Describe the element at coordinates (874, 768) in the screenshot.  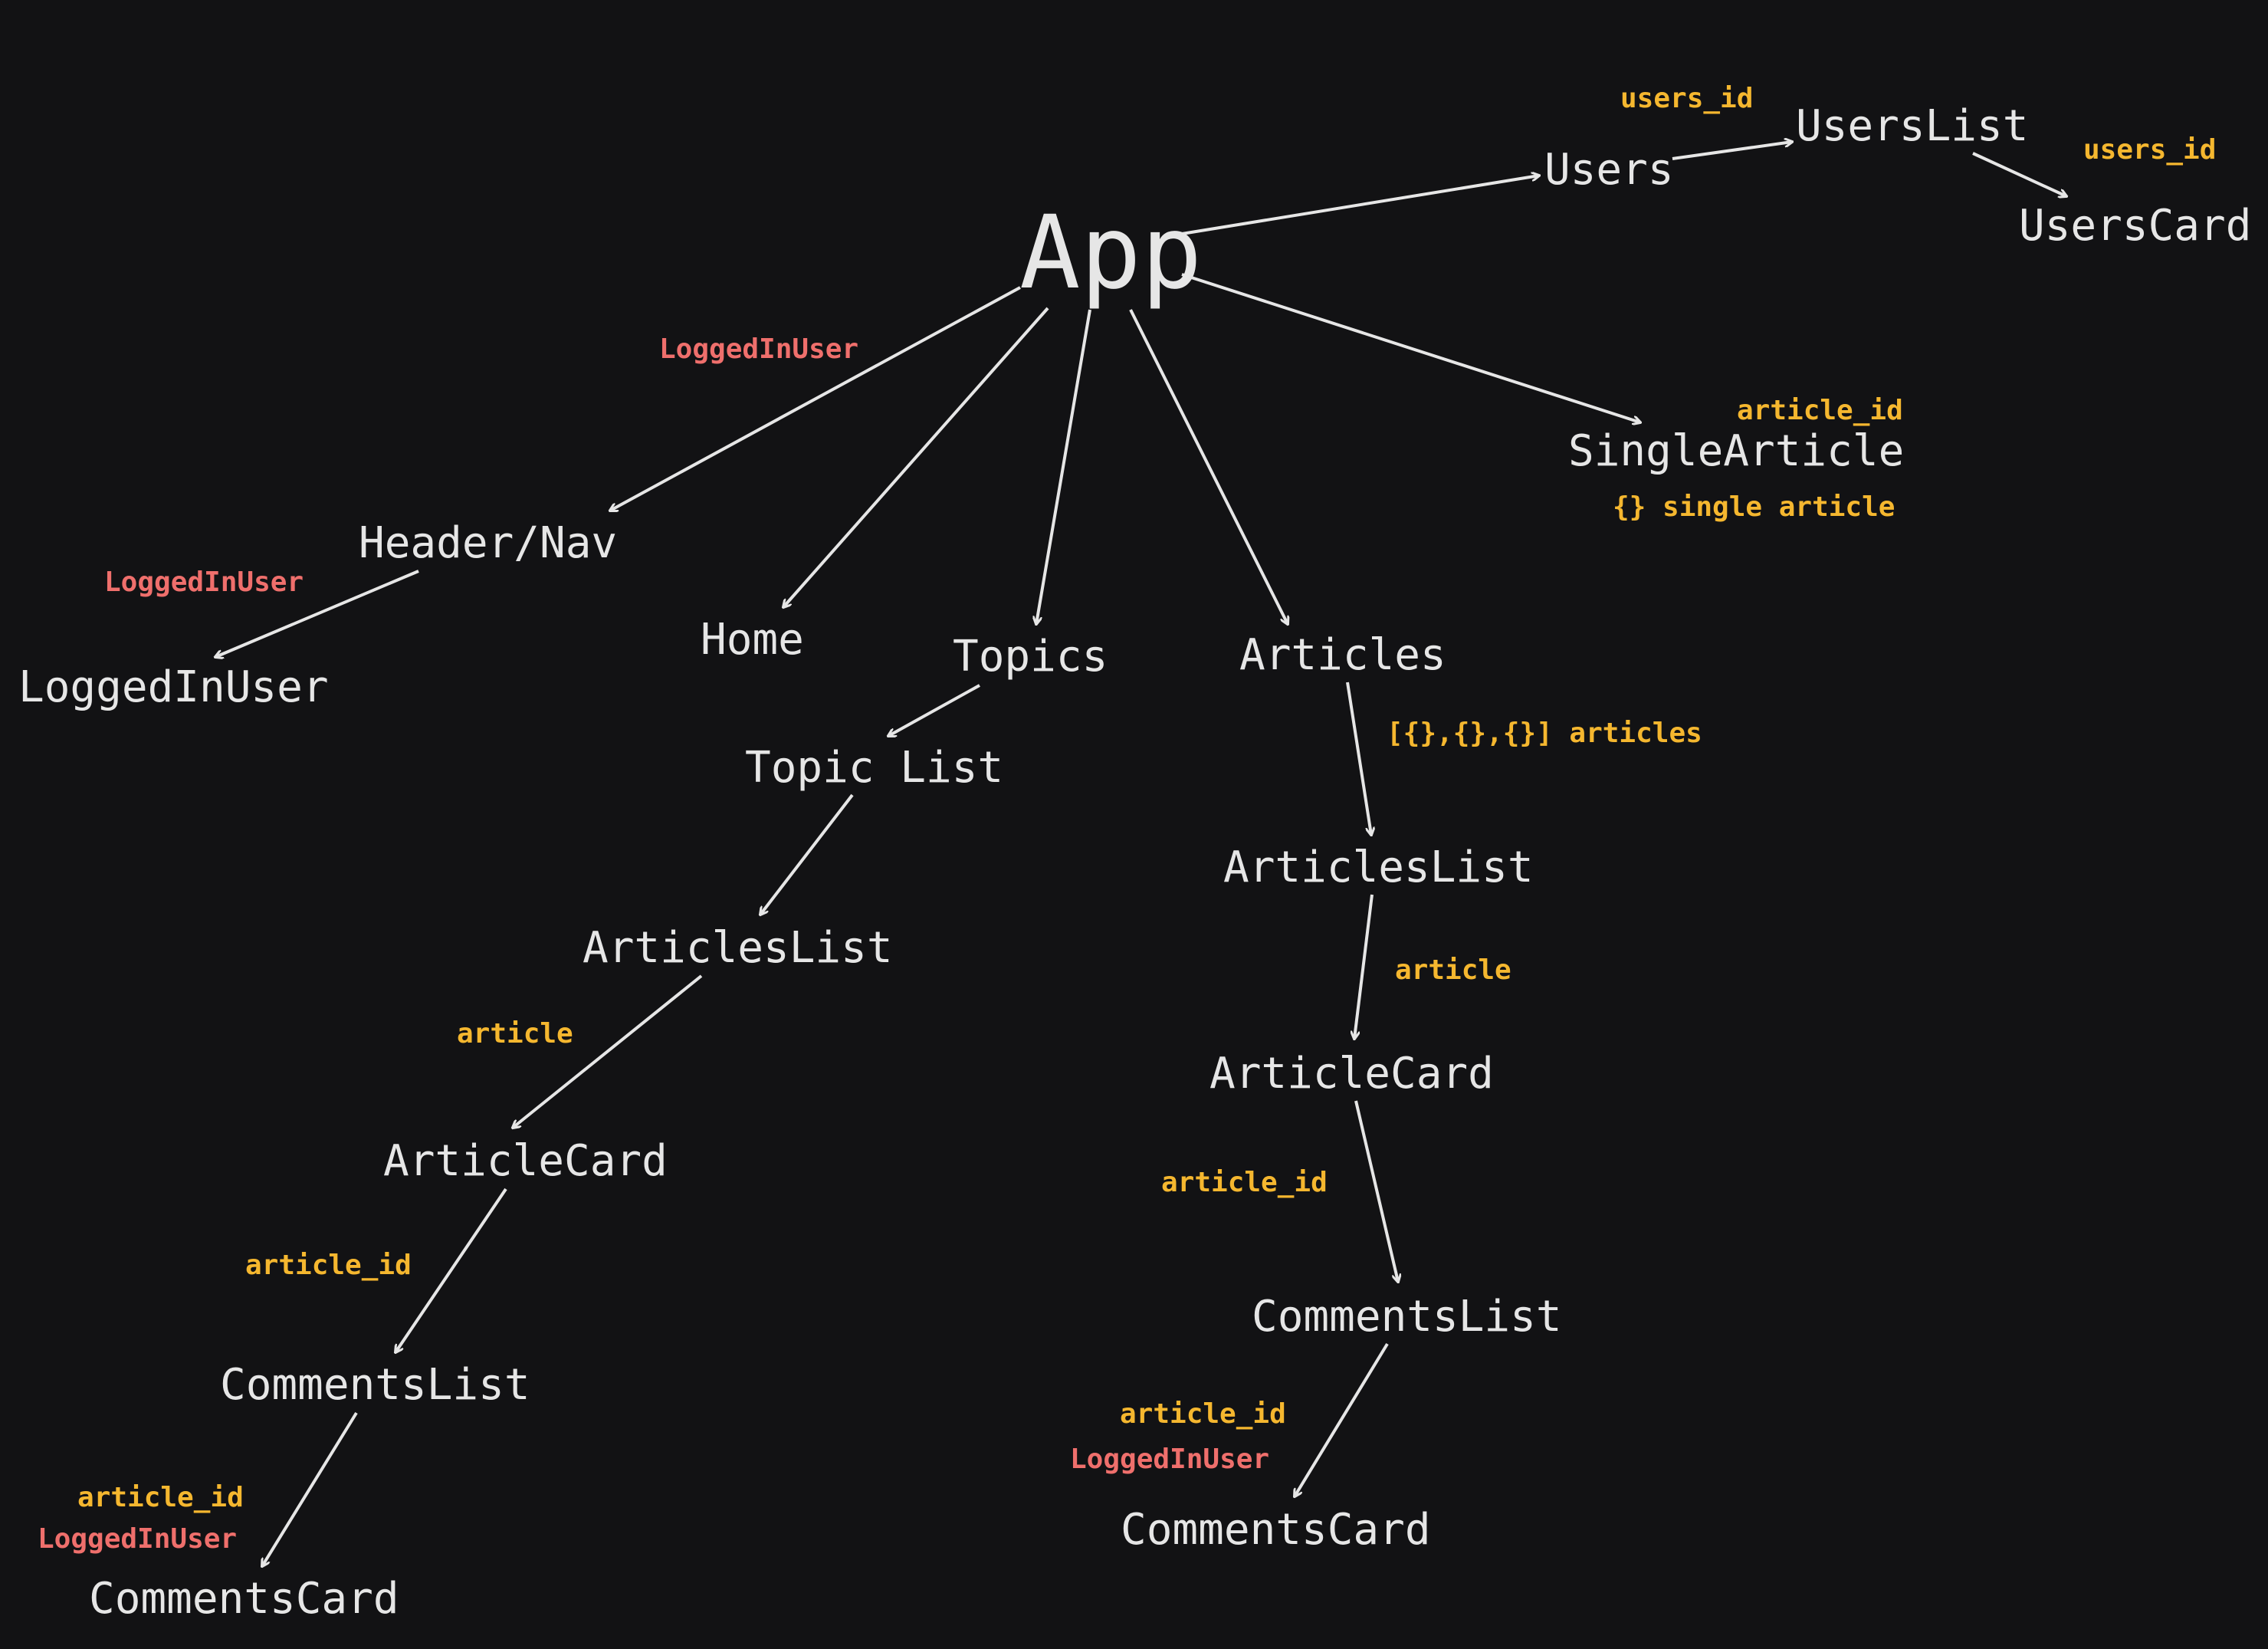
I see `node-topic-list: Topic List` at that location.